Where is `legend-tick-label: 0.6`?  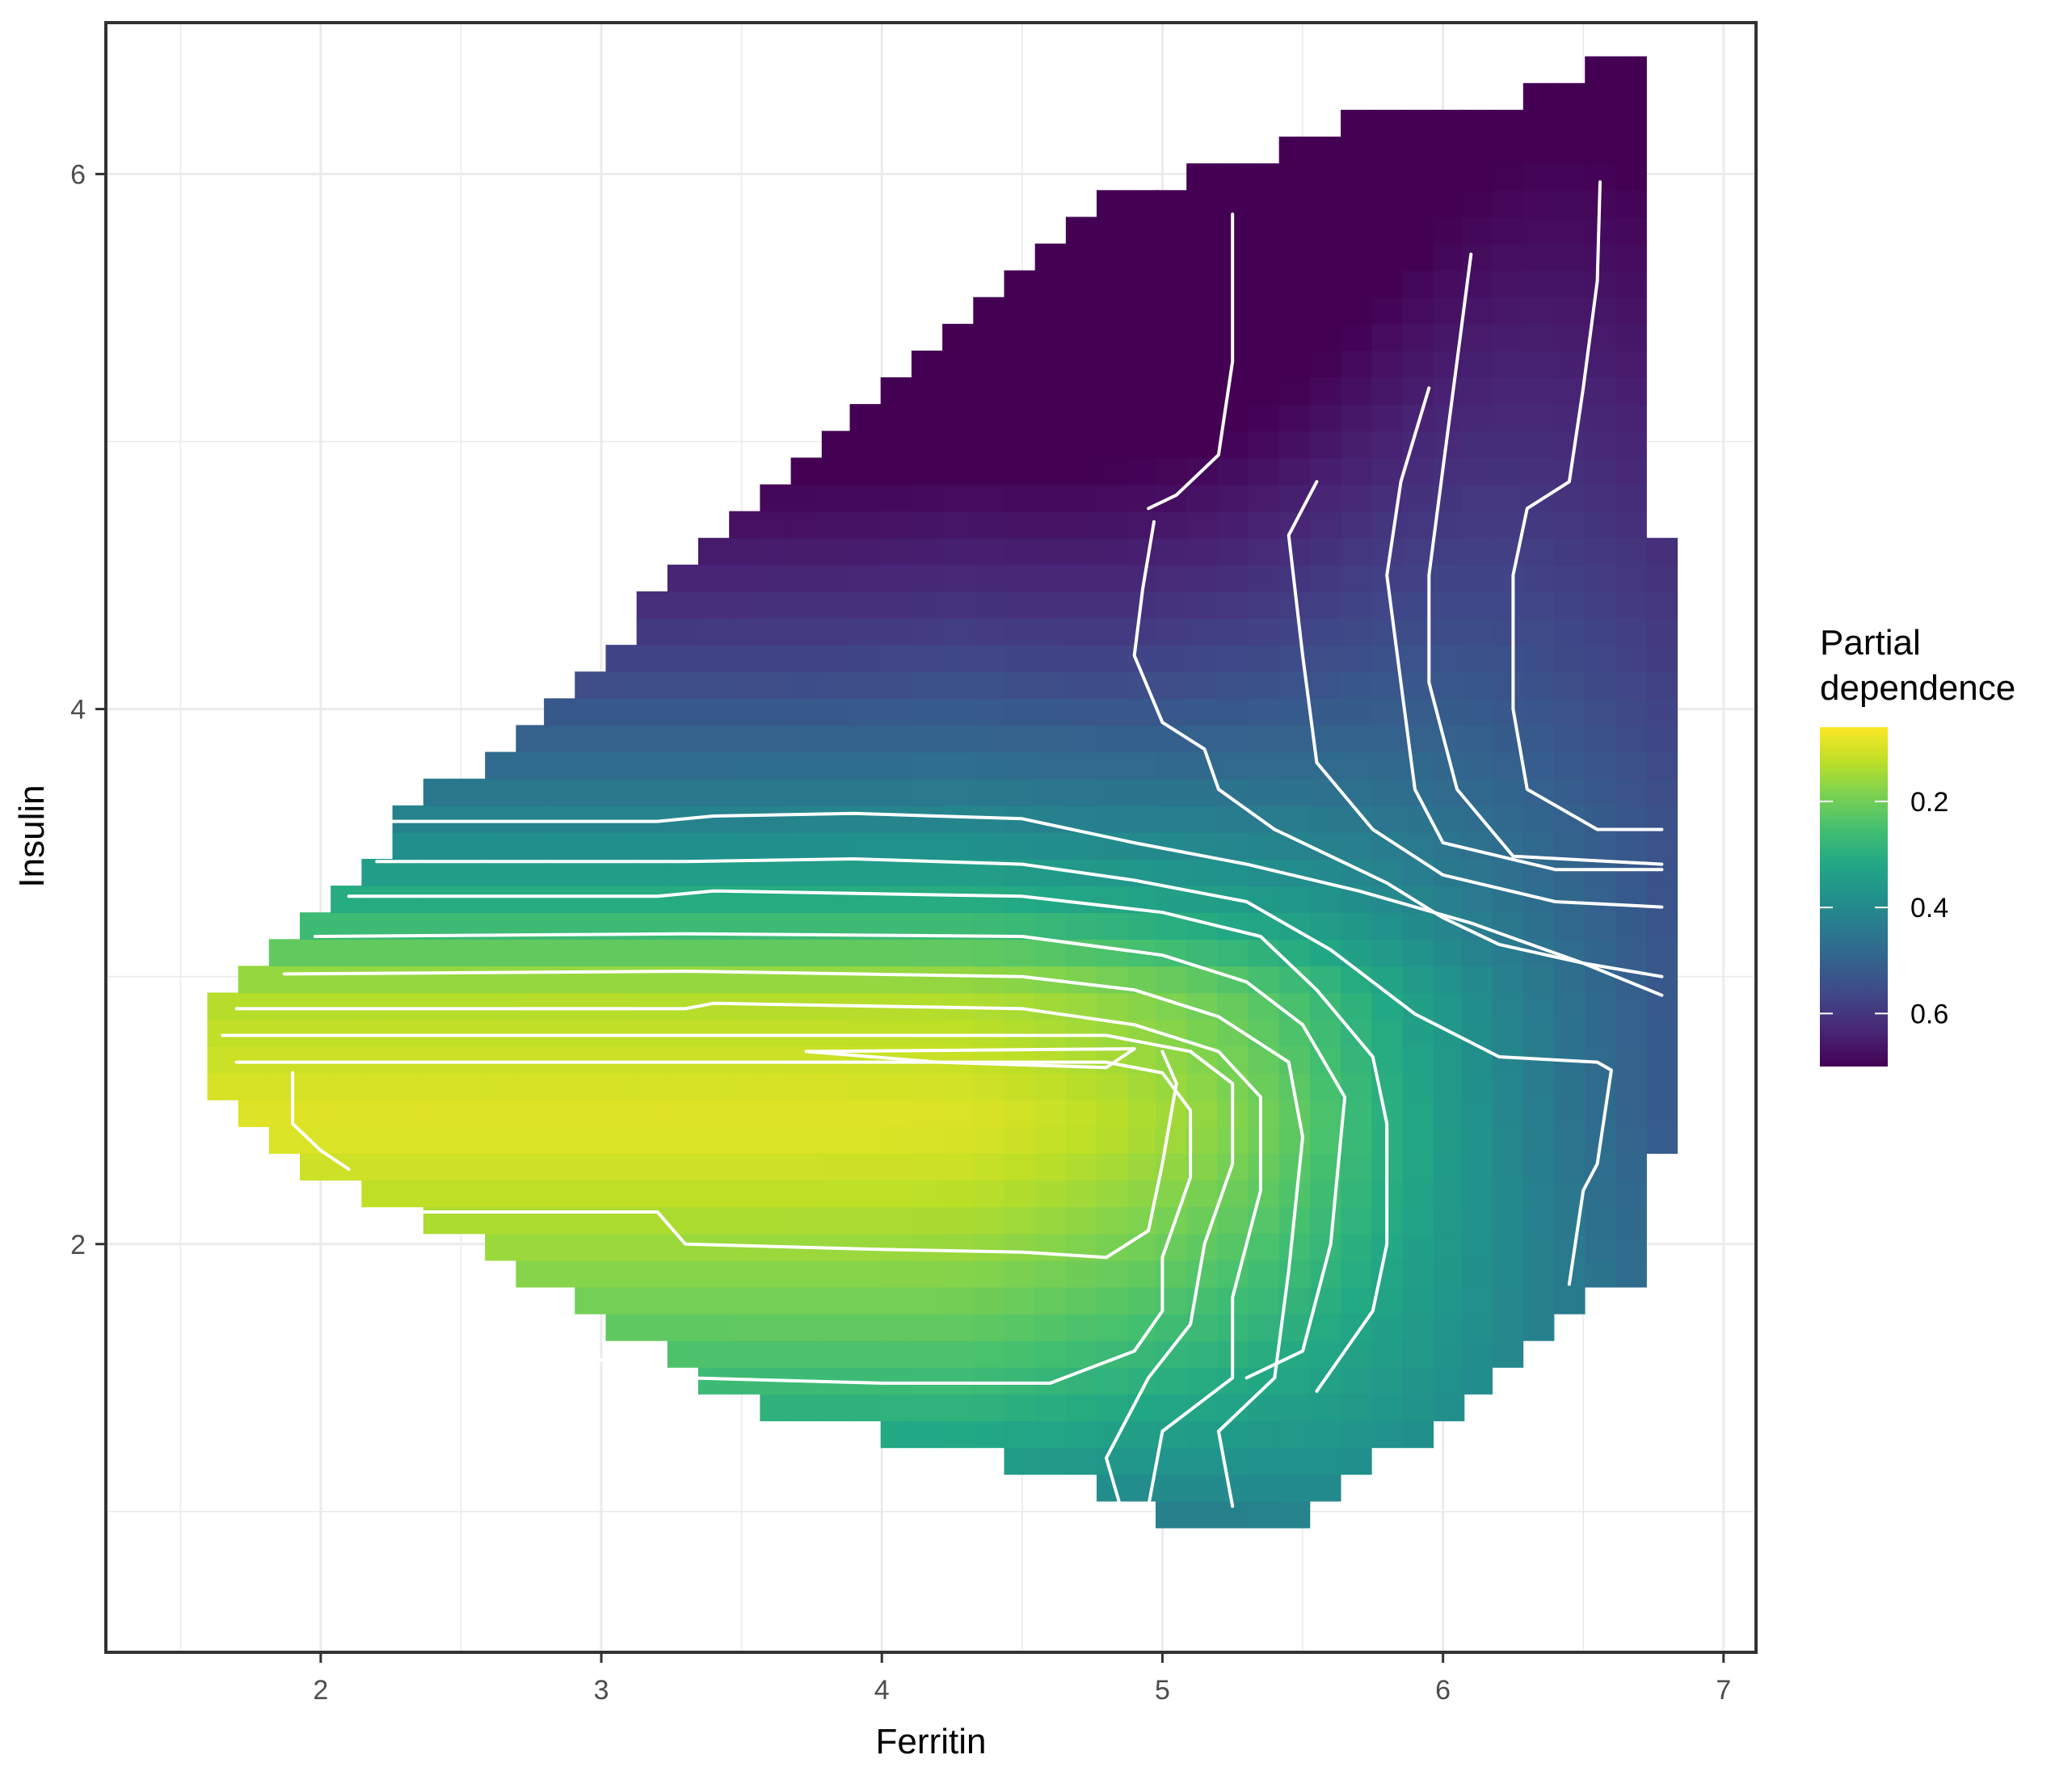 legend-tick-label: 0.6 is located at coordinates (1929, 1014).